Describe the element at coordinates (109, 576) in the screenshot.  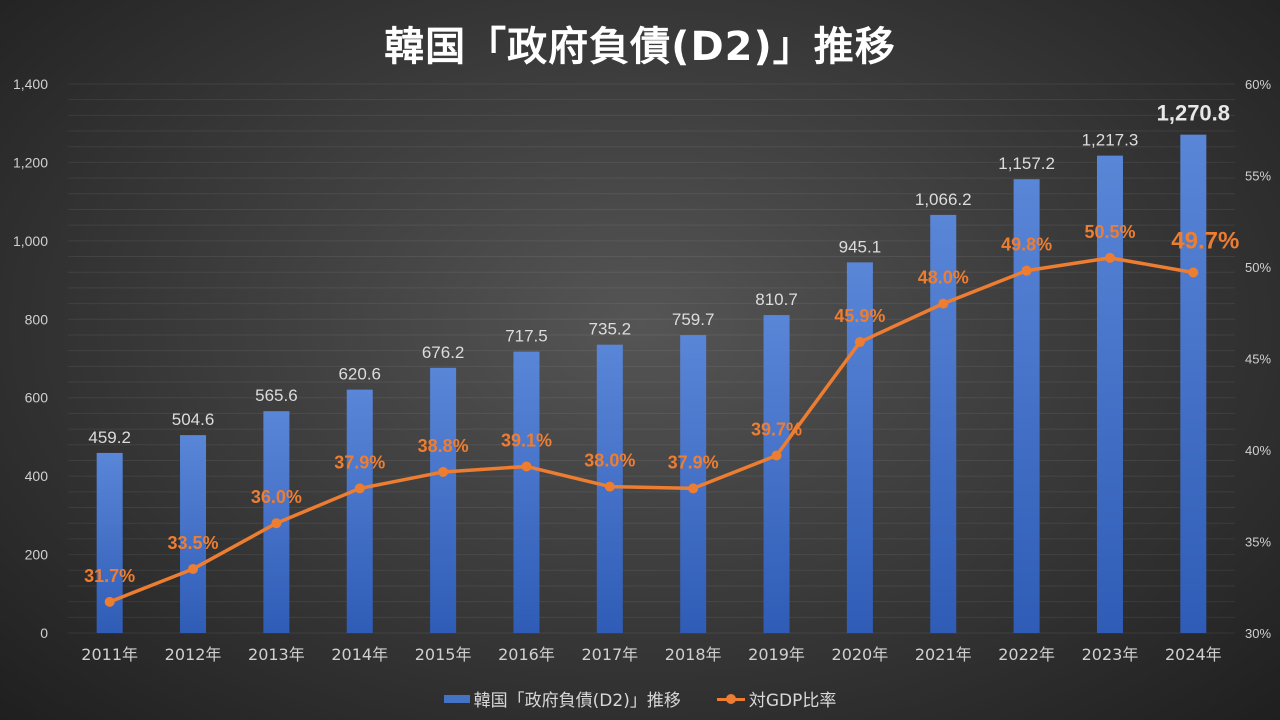
I see `ratio-value-label: 31.7%` at that location.